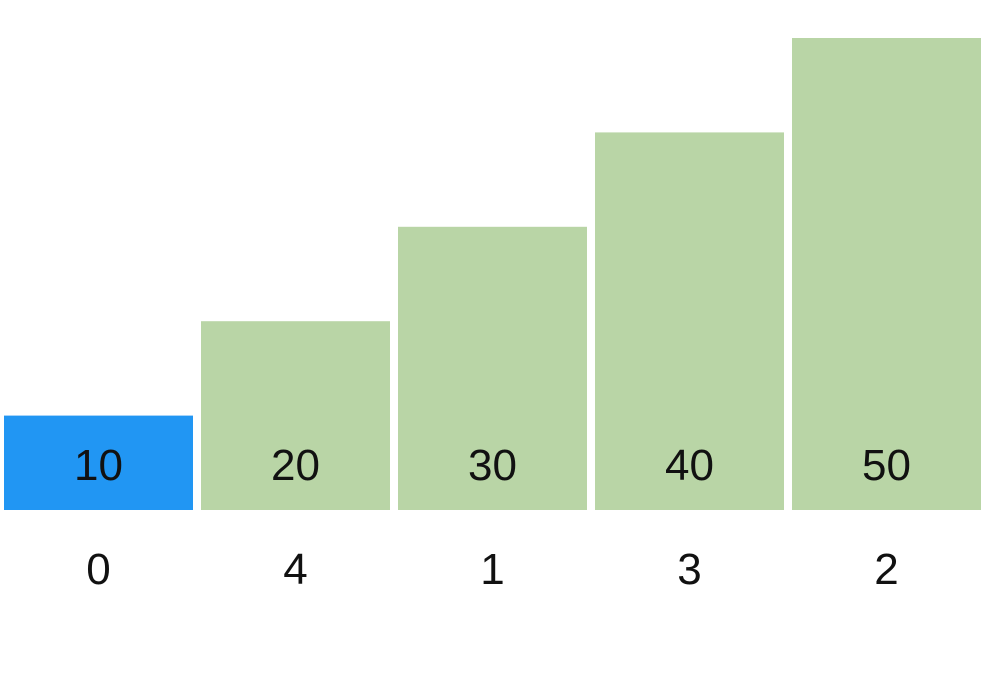 Image resolution: width=983 pixels, height=680 pixels. Describe the element at coordinates (886, 569) in the screenshot. I see `category-label-4: 2` at that location.